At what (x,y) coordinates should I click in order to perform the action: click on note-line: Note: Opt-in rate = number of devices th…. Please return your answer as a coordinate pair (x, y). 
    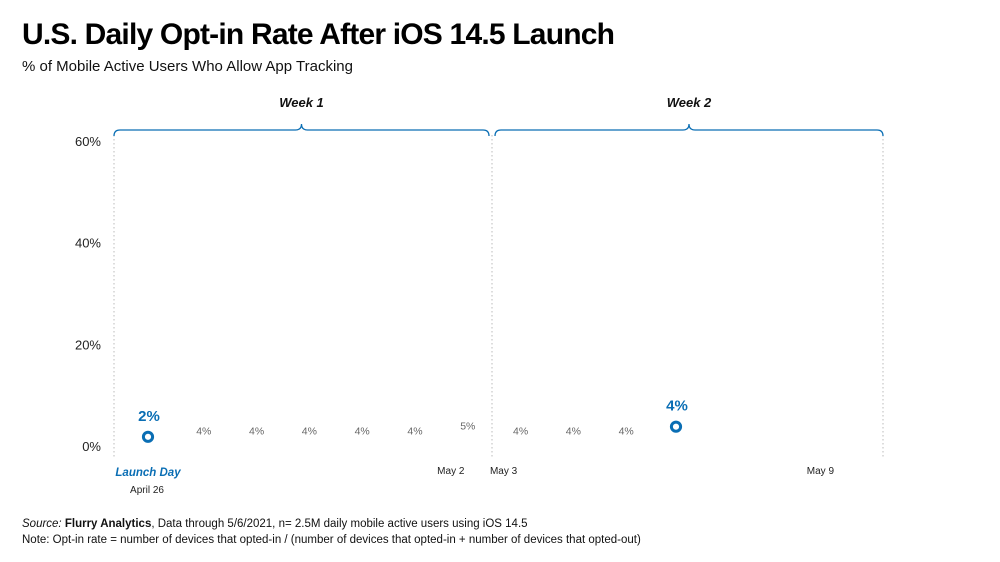
    Looking at the image, I should click on (331, 540).